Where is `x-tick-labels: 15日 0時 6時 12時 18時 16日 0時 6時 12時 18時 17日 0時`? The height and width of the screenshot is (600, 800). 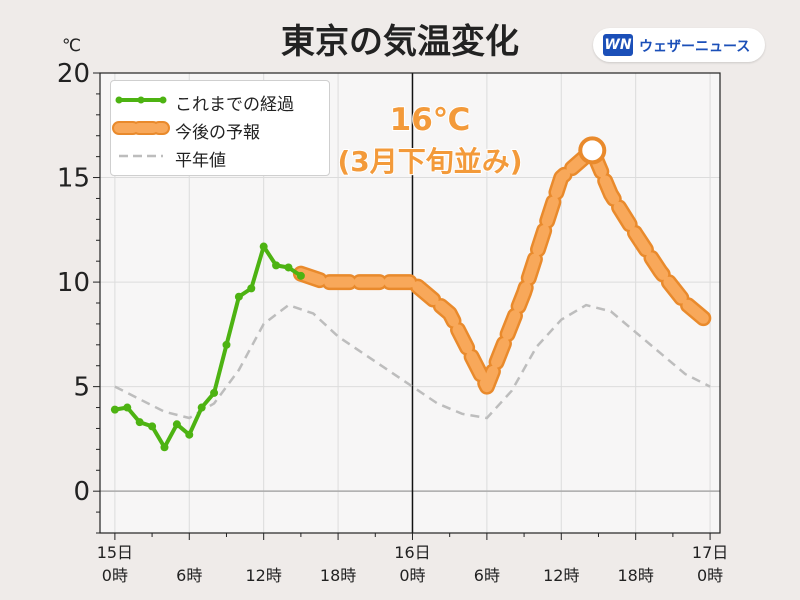
x-tick-labels: 15日 0時 6時 12時 18時 16日 0時 6時 12時 18時 17日 0時 is located at coordinates (413, 564).